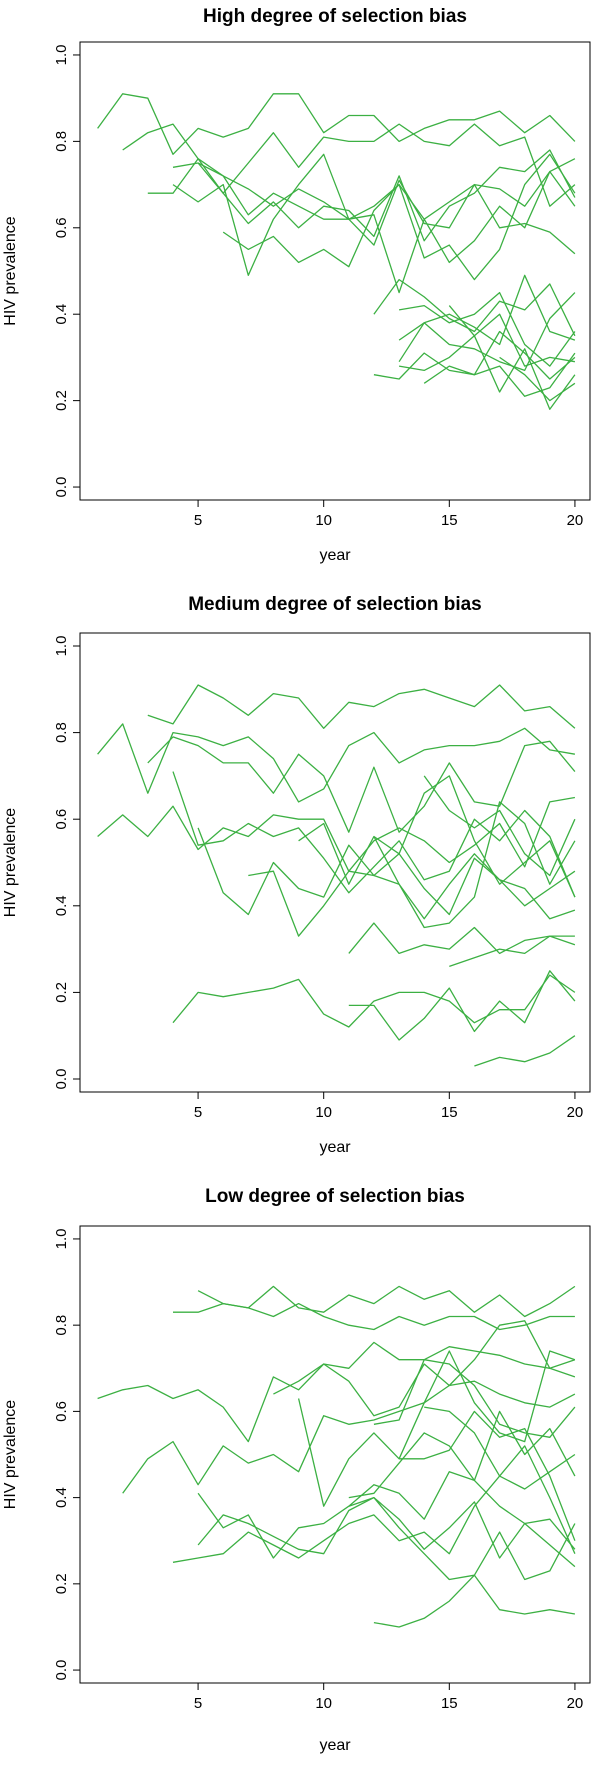 The image size is (600, 1767). What do you see at coordinates (335, 16) in the screenshot?
I see `chart-title: High degree of selection bias` at bounding box center [335, 16].